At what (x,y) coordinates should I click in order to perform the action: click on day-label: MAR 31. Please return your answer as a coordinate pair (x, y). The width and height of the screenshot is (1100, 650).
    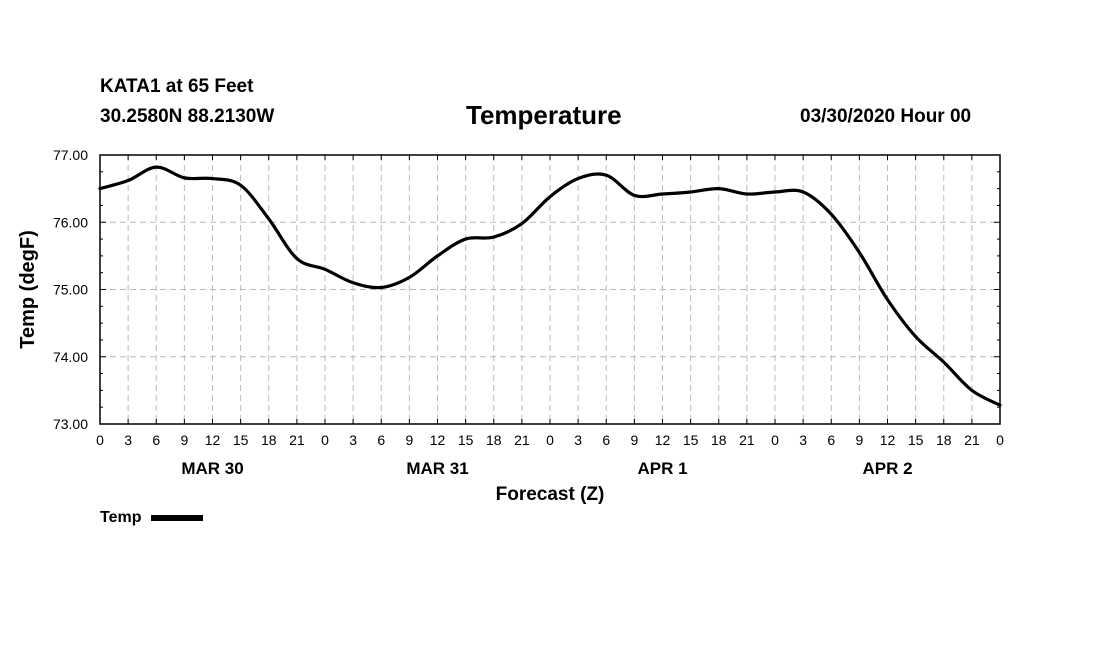
    Looking at the image, I should click on (437, 468).